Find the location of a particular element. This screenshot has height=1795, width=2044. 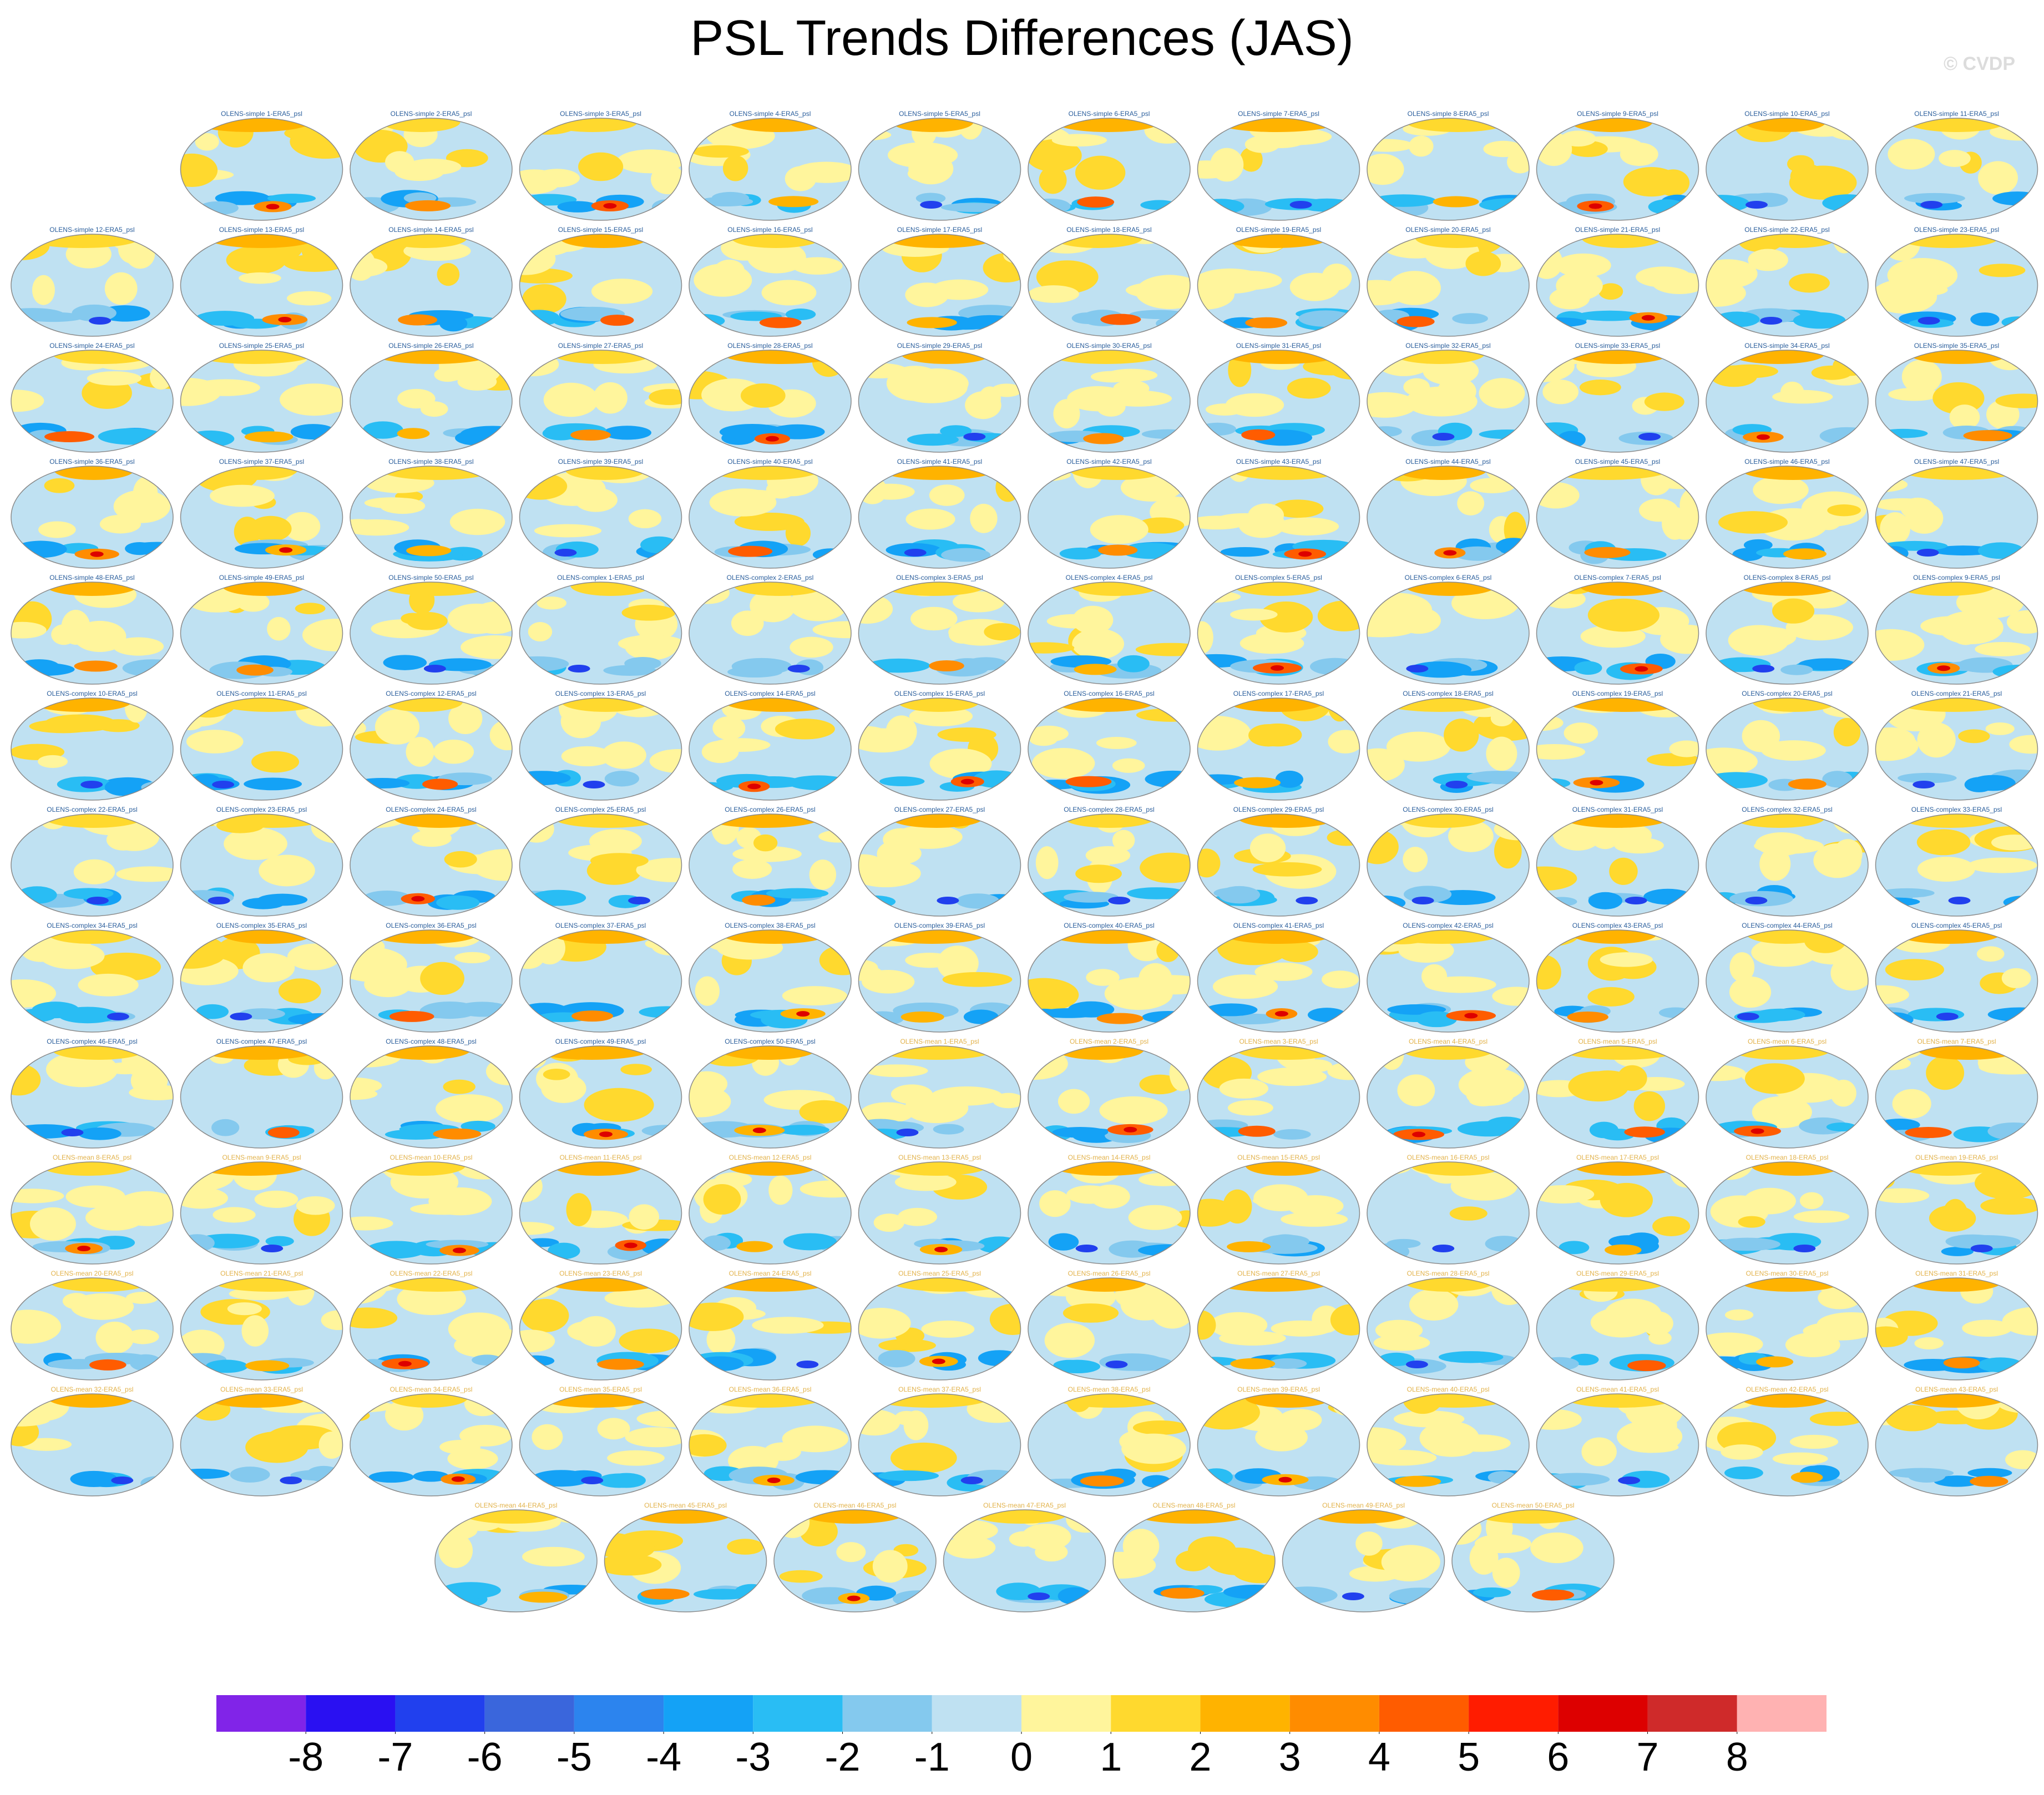

panel-label: OLENS-simple 50-ERA5_psl is located at coordinates (431, 578).